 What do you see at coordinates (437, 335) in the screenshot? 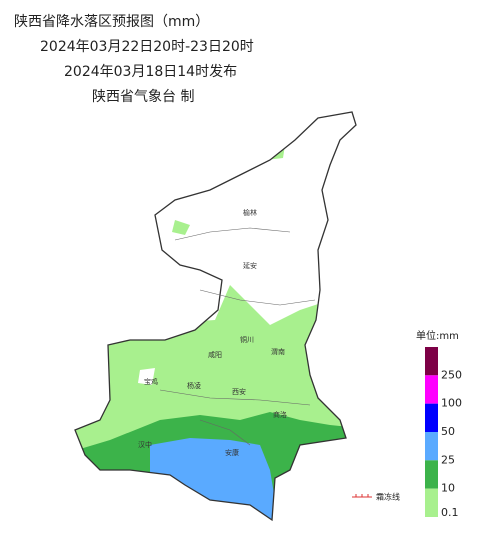
I see `legend-unit: 单位:mm` at bounding box center [437, 335].